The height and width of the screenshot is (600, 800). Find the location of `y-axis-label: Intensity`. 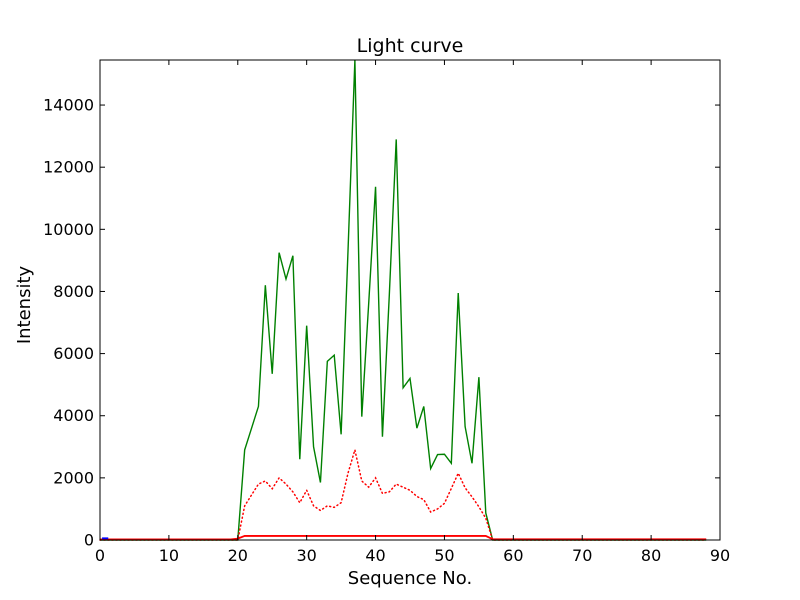

y-axis-label: Intensity is located at coordinates (24, 304).